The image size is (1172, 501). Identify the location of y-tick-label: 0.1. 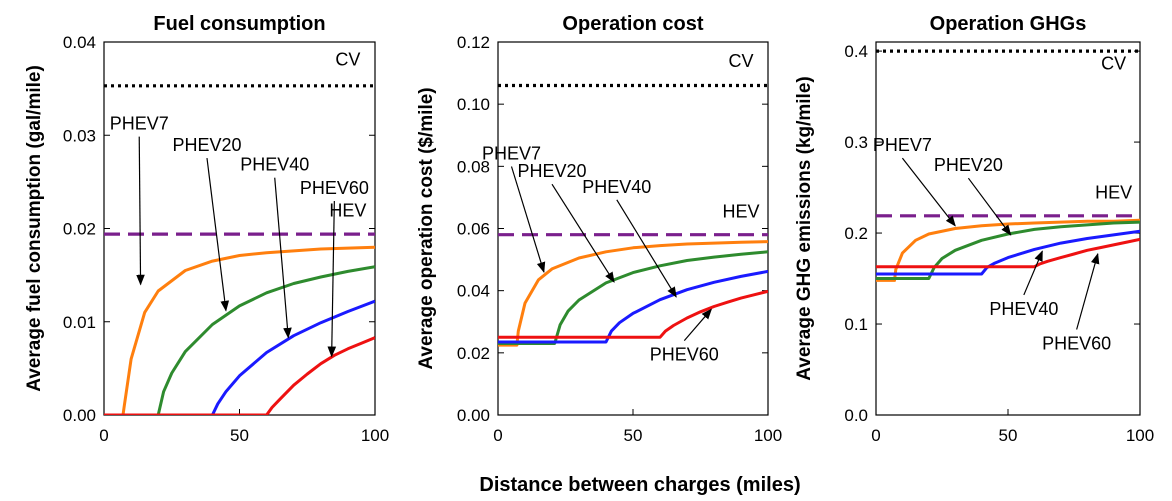
(856, 324).